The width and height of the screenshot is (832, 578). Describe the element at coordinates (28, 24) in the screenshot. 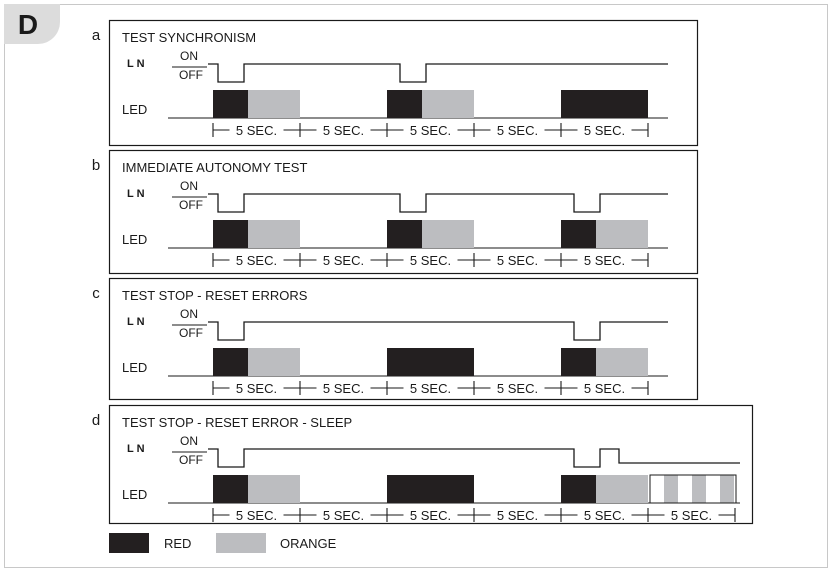

I see `figure-label: D` at that location.